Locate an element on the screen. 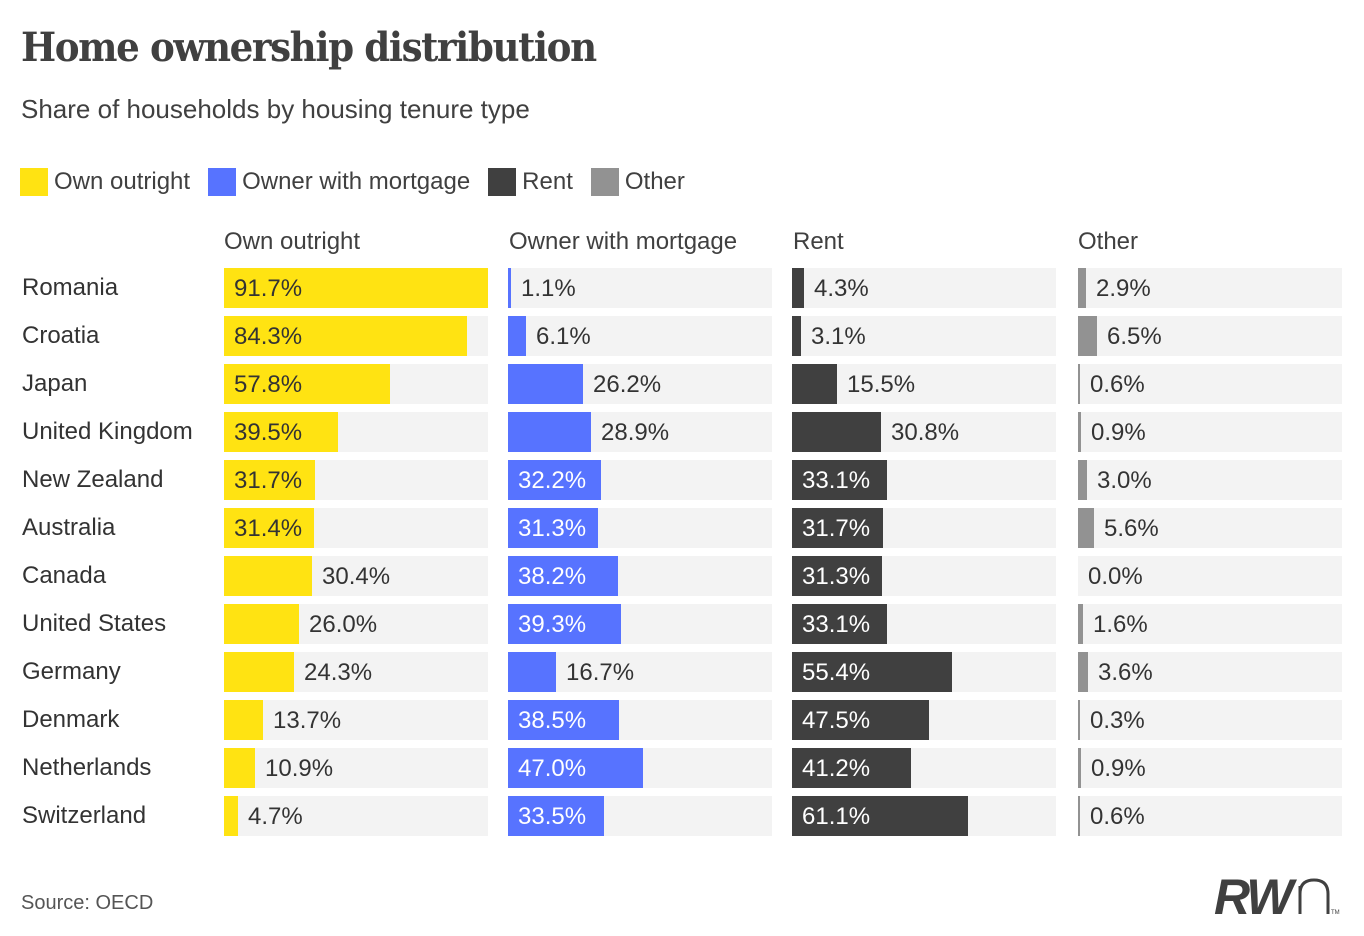 The height and width of the screenshot is (936, 1364). bar-track-own-outright: 13.7% is located at coordinates (356, 720).